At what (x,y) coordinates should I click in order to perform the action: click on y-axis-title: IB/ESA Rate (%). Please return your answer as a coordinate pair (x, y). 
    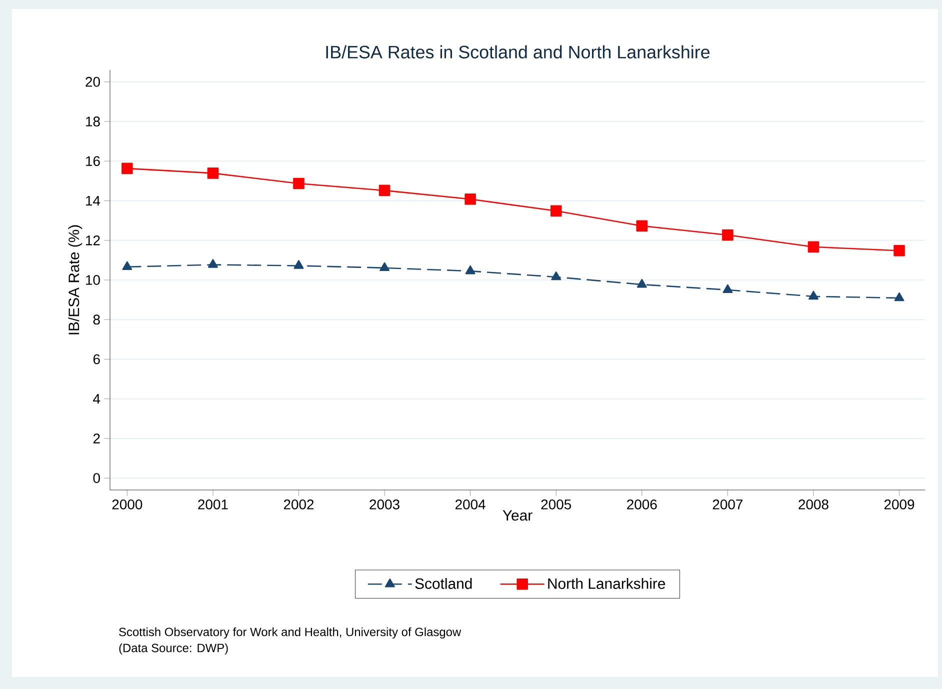
    Looking at the image, I should click on (75, 279).